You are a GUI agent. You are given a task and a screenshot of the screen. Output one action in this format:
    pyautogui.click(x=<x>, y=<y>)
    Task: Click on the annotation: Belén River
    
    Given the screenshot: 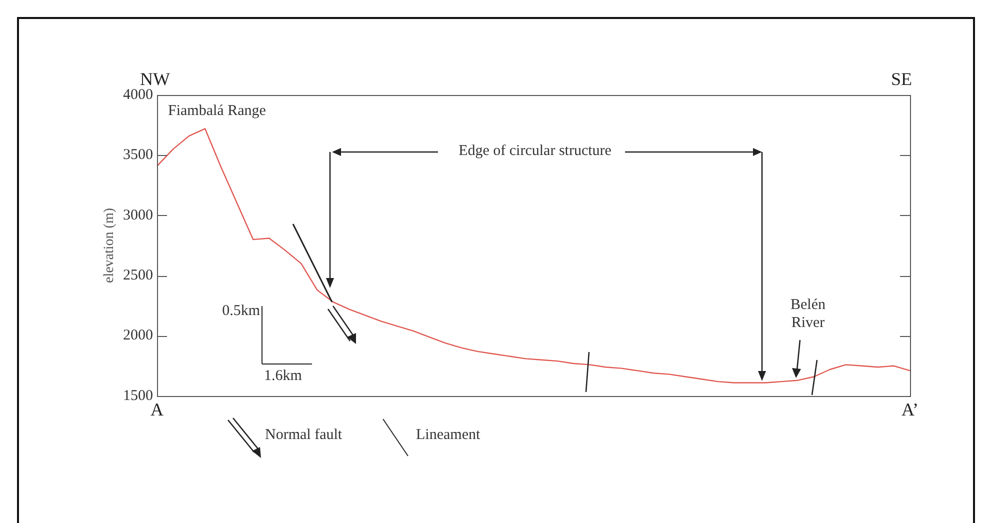 What is the action you would take?
    pyautogui.click(x=808, y=314)
    